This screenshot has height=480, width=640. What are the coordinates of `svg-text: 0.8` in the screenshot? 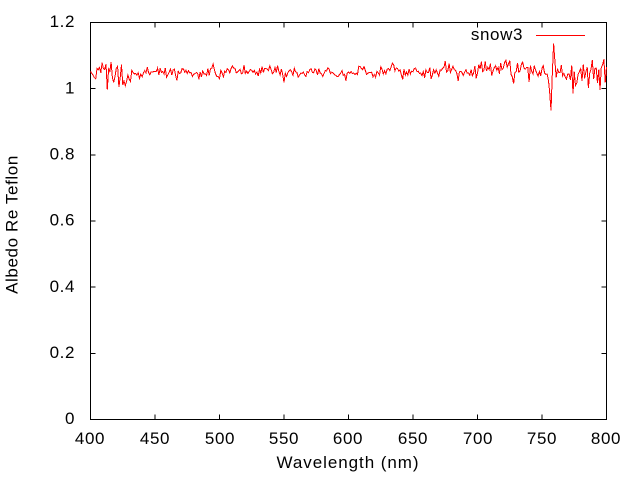 It's located at (62, 153).